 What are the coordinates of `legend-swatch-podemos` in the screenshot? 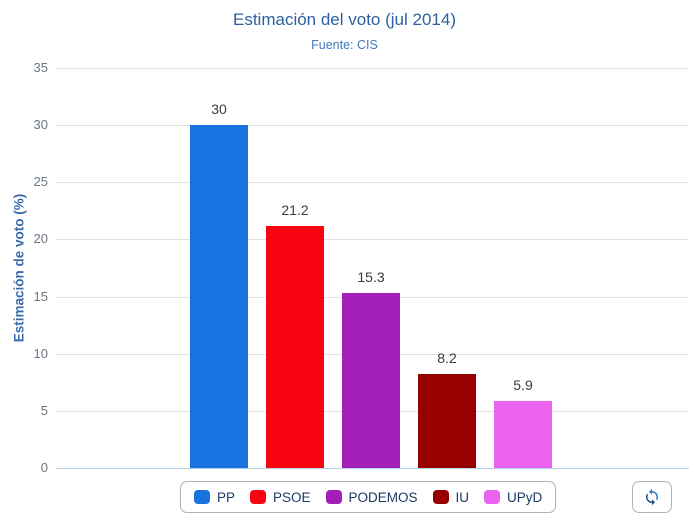 It's located at (333, 497).